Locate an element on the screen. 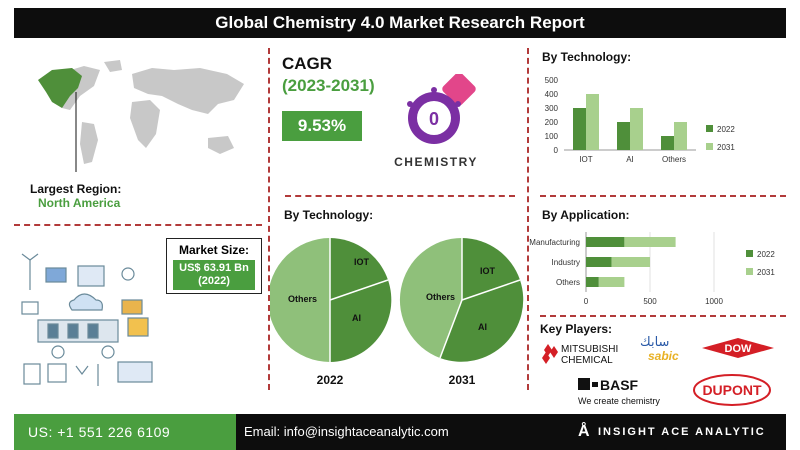 The width and height of the screenshot is (800, 450). market-size-year: (2022) is located at coordinates (214, 281).